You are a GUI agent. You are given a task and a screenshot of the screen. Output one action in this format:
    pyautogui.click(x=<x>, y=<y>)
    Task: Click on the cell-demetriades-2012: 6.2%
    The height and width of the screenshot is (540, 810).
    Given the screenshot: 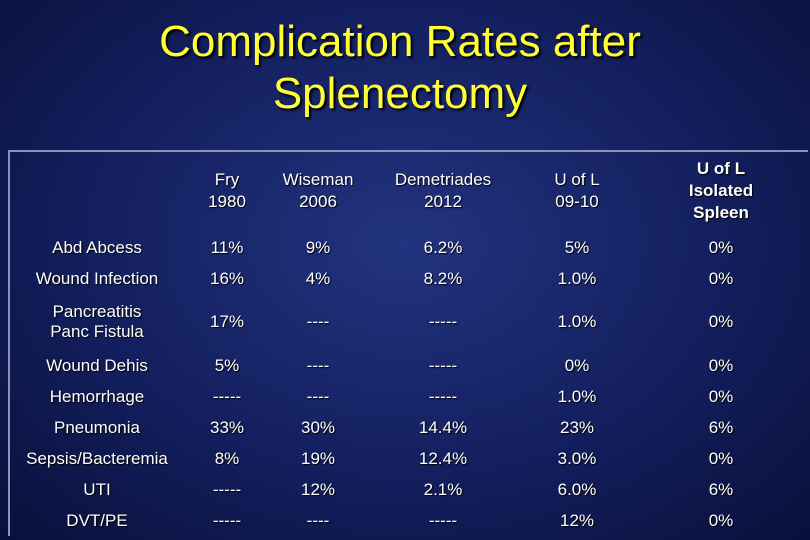 What is the action you would take?
    pyautogui.click(x=443, y=247)
    